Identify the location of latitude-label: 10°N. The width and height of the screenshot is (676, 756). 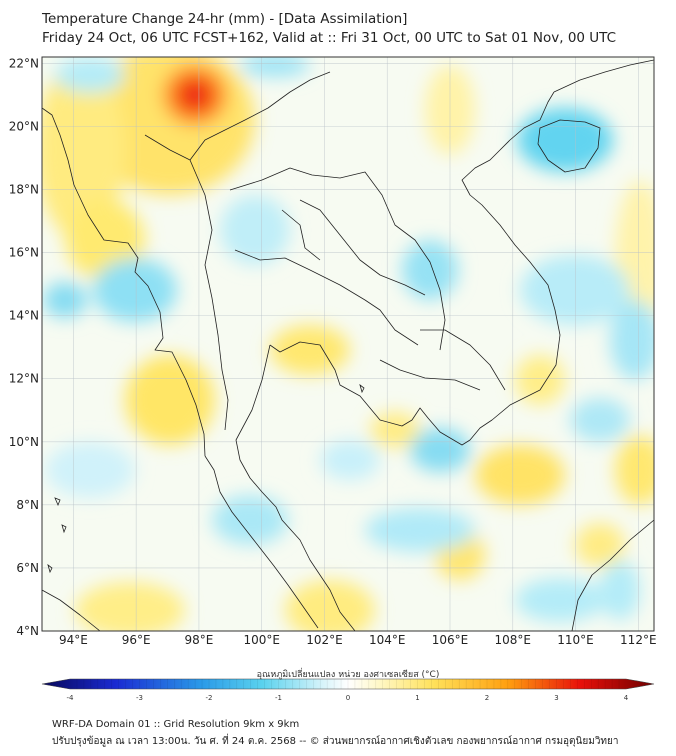
(24, 442).